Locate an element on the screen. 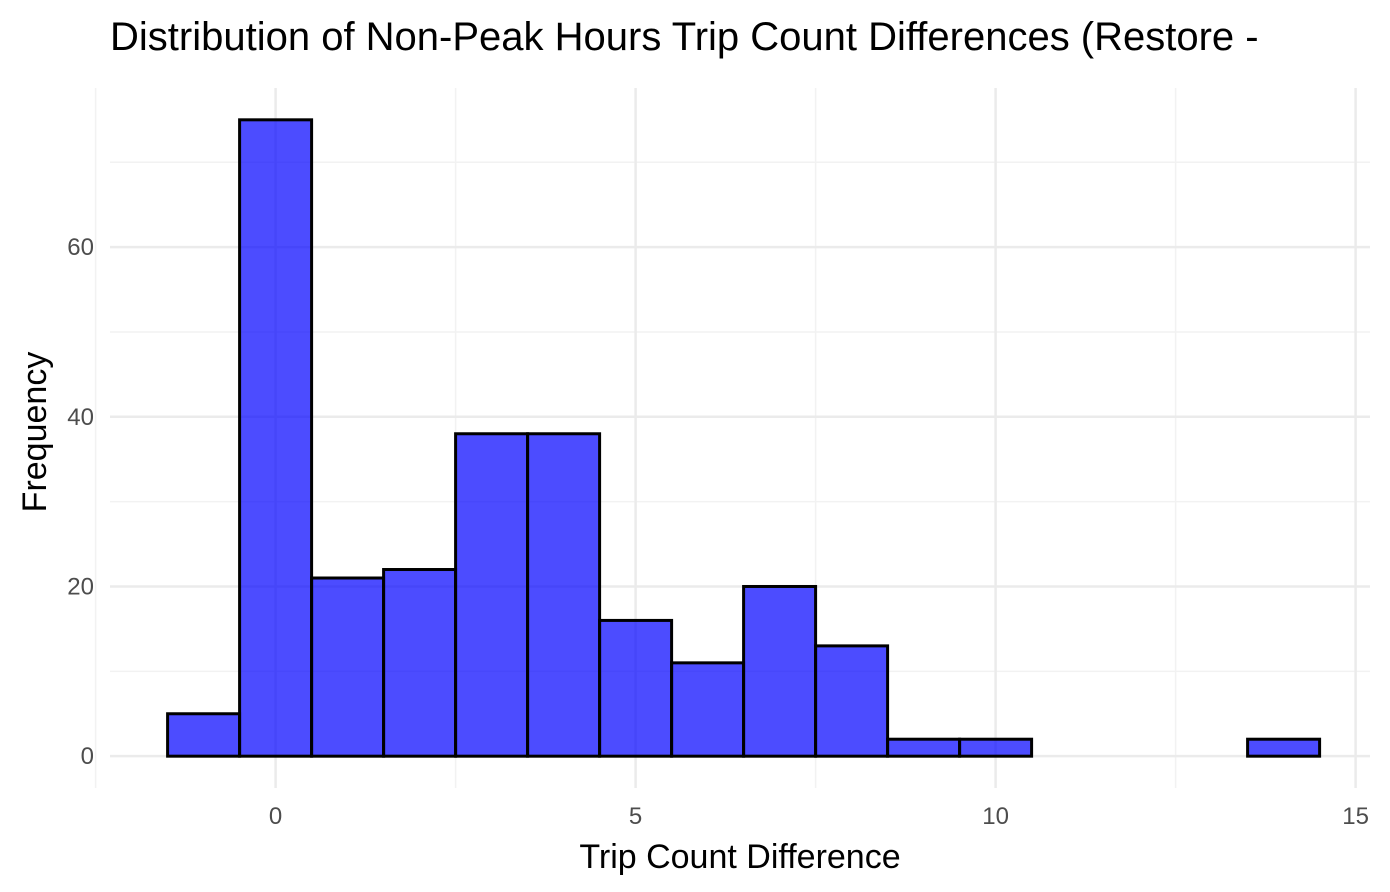  x-tick-label: 15 is located at coordinates (1355, 816).